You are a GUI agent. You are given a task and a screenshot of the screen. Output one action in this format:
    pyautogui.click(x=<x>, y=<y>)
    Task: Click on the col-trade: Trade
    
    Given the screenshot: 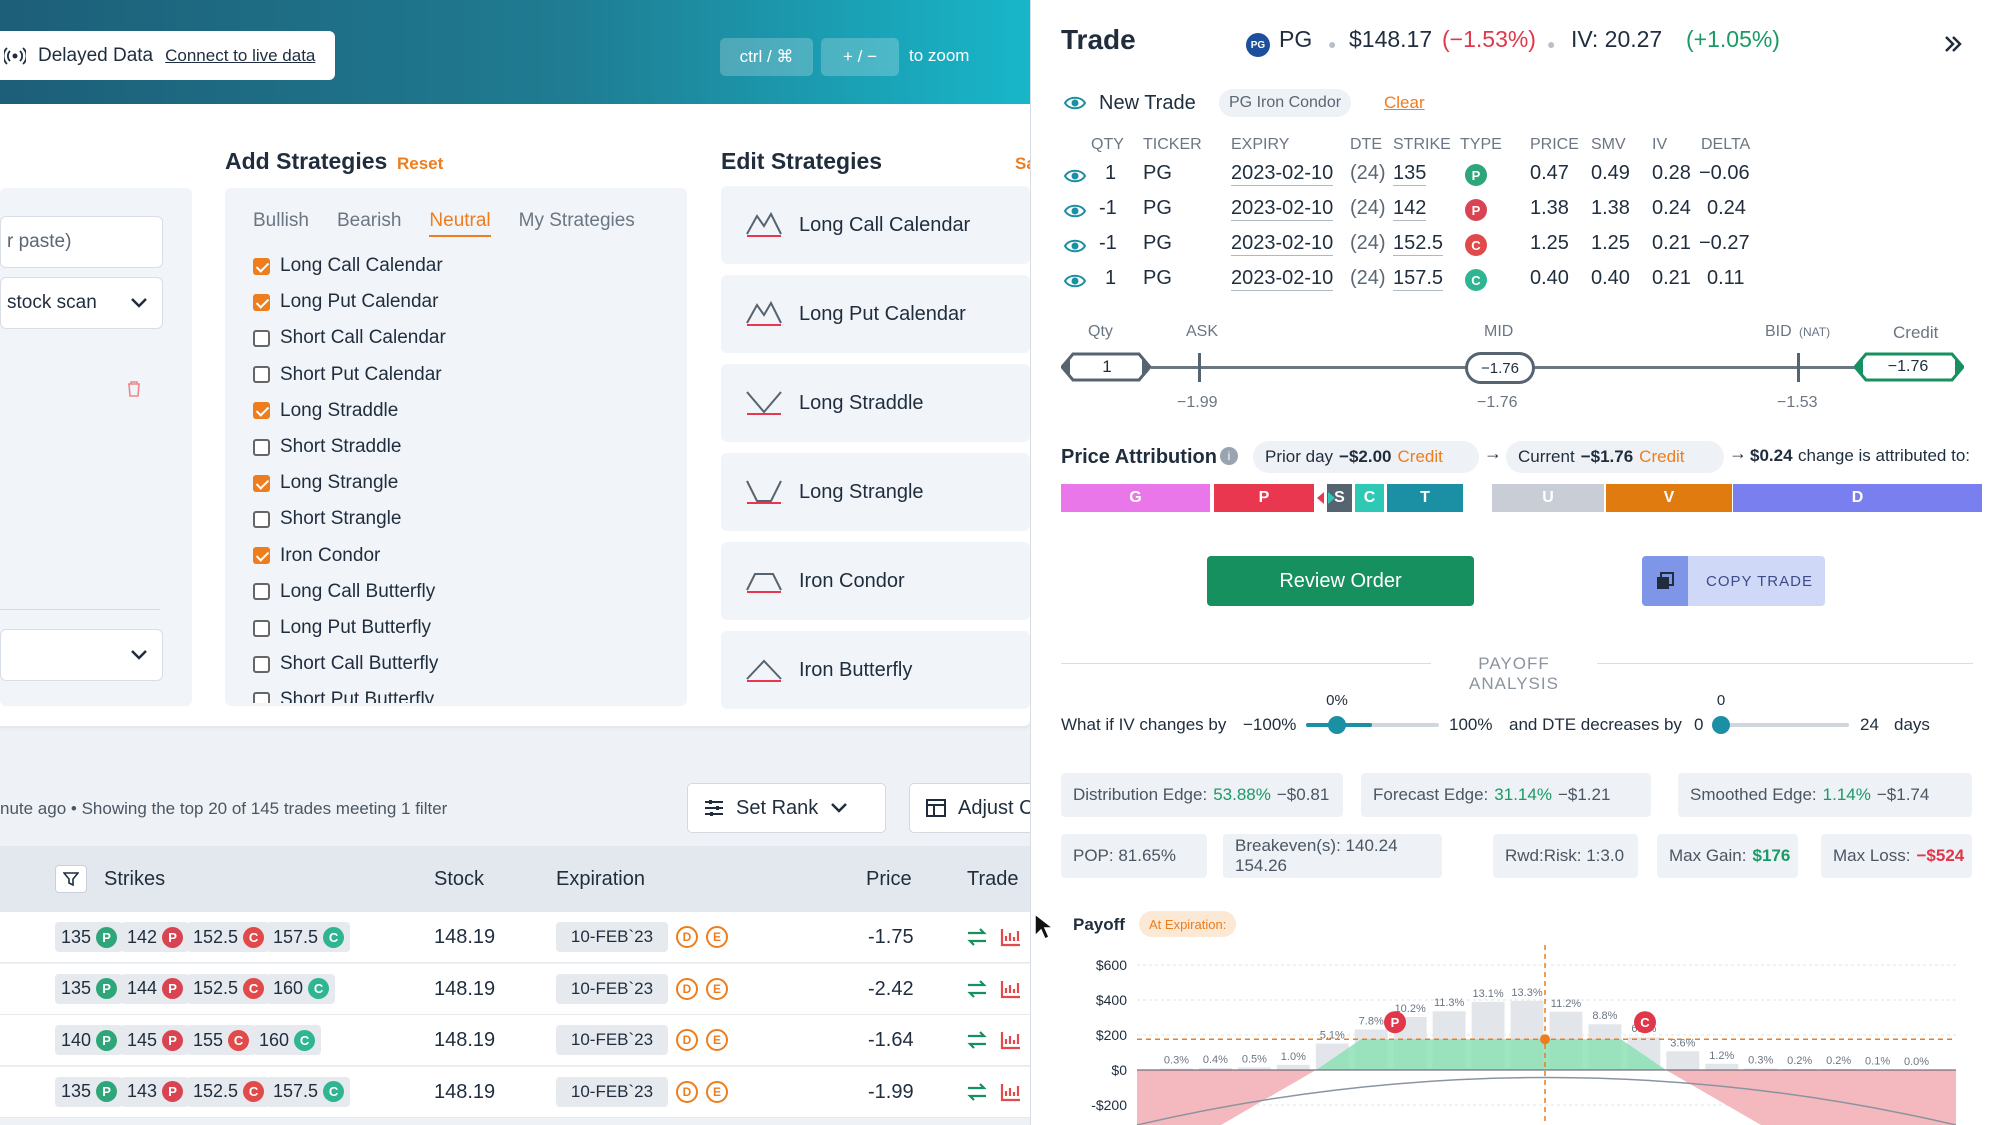 What is the action you would take?
    pyautogui.click(x=993, y=879)
    